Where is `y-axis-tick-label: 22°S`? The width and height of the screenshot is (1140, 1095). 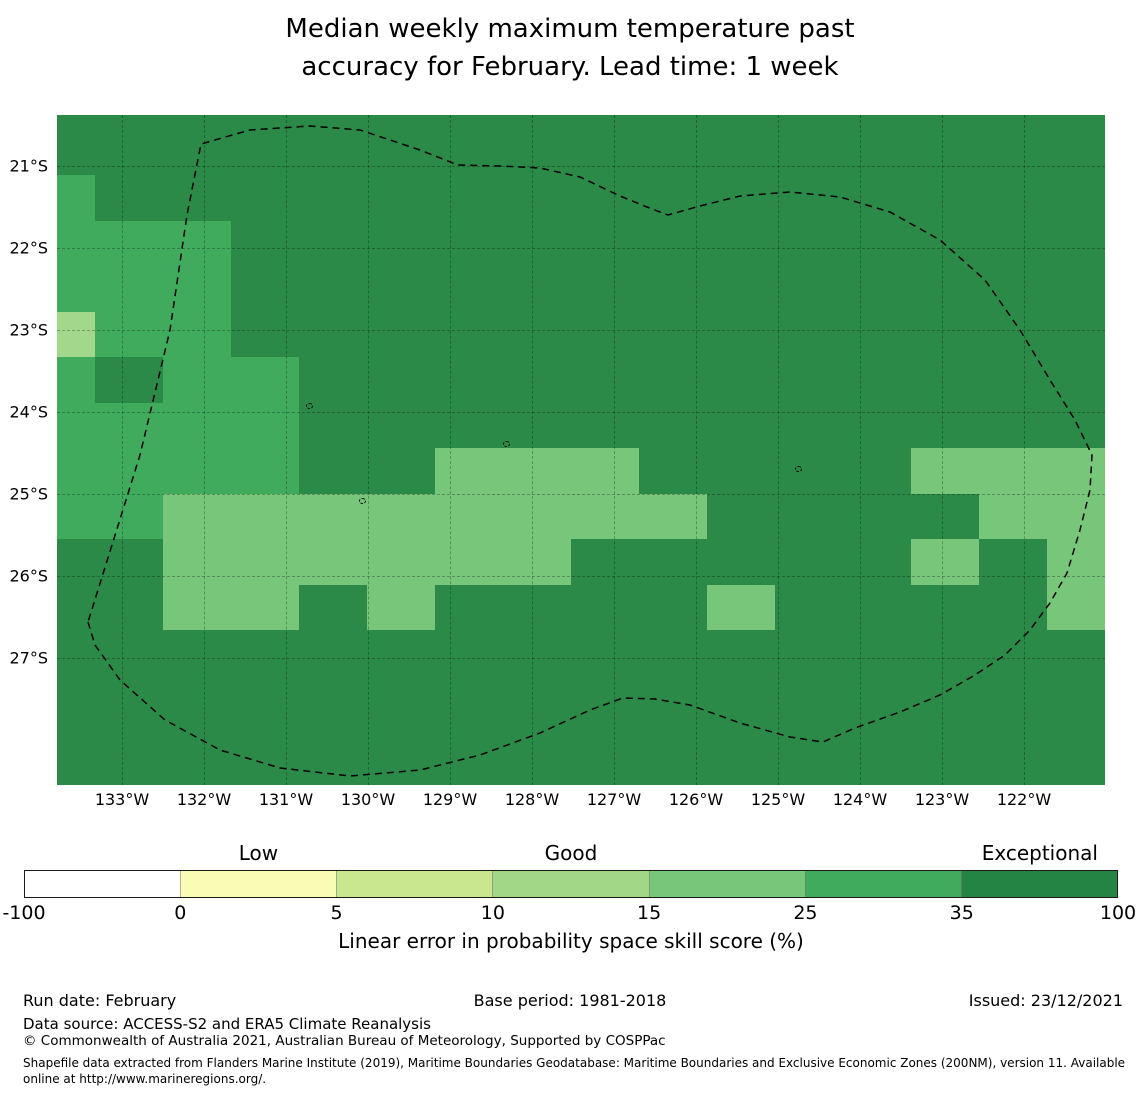
y-axis-tick-label: 22°S is located at coordinates (28, 248).